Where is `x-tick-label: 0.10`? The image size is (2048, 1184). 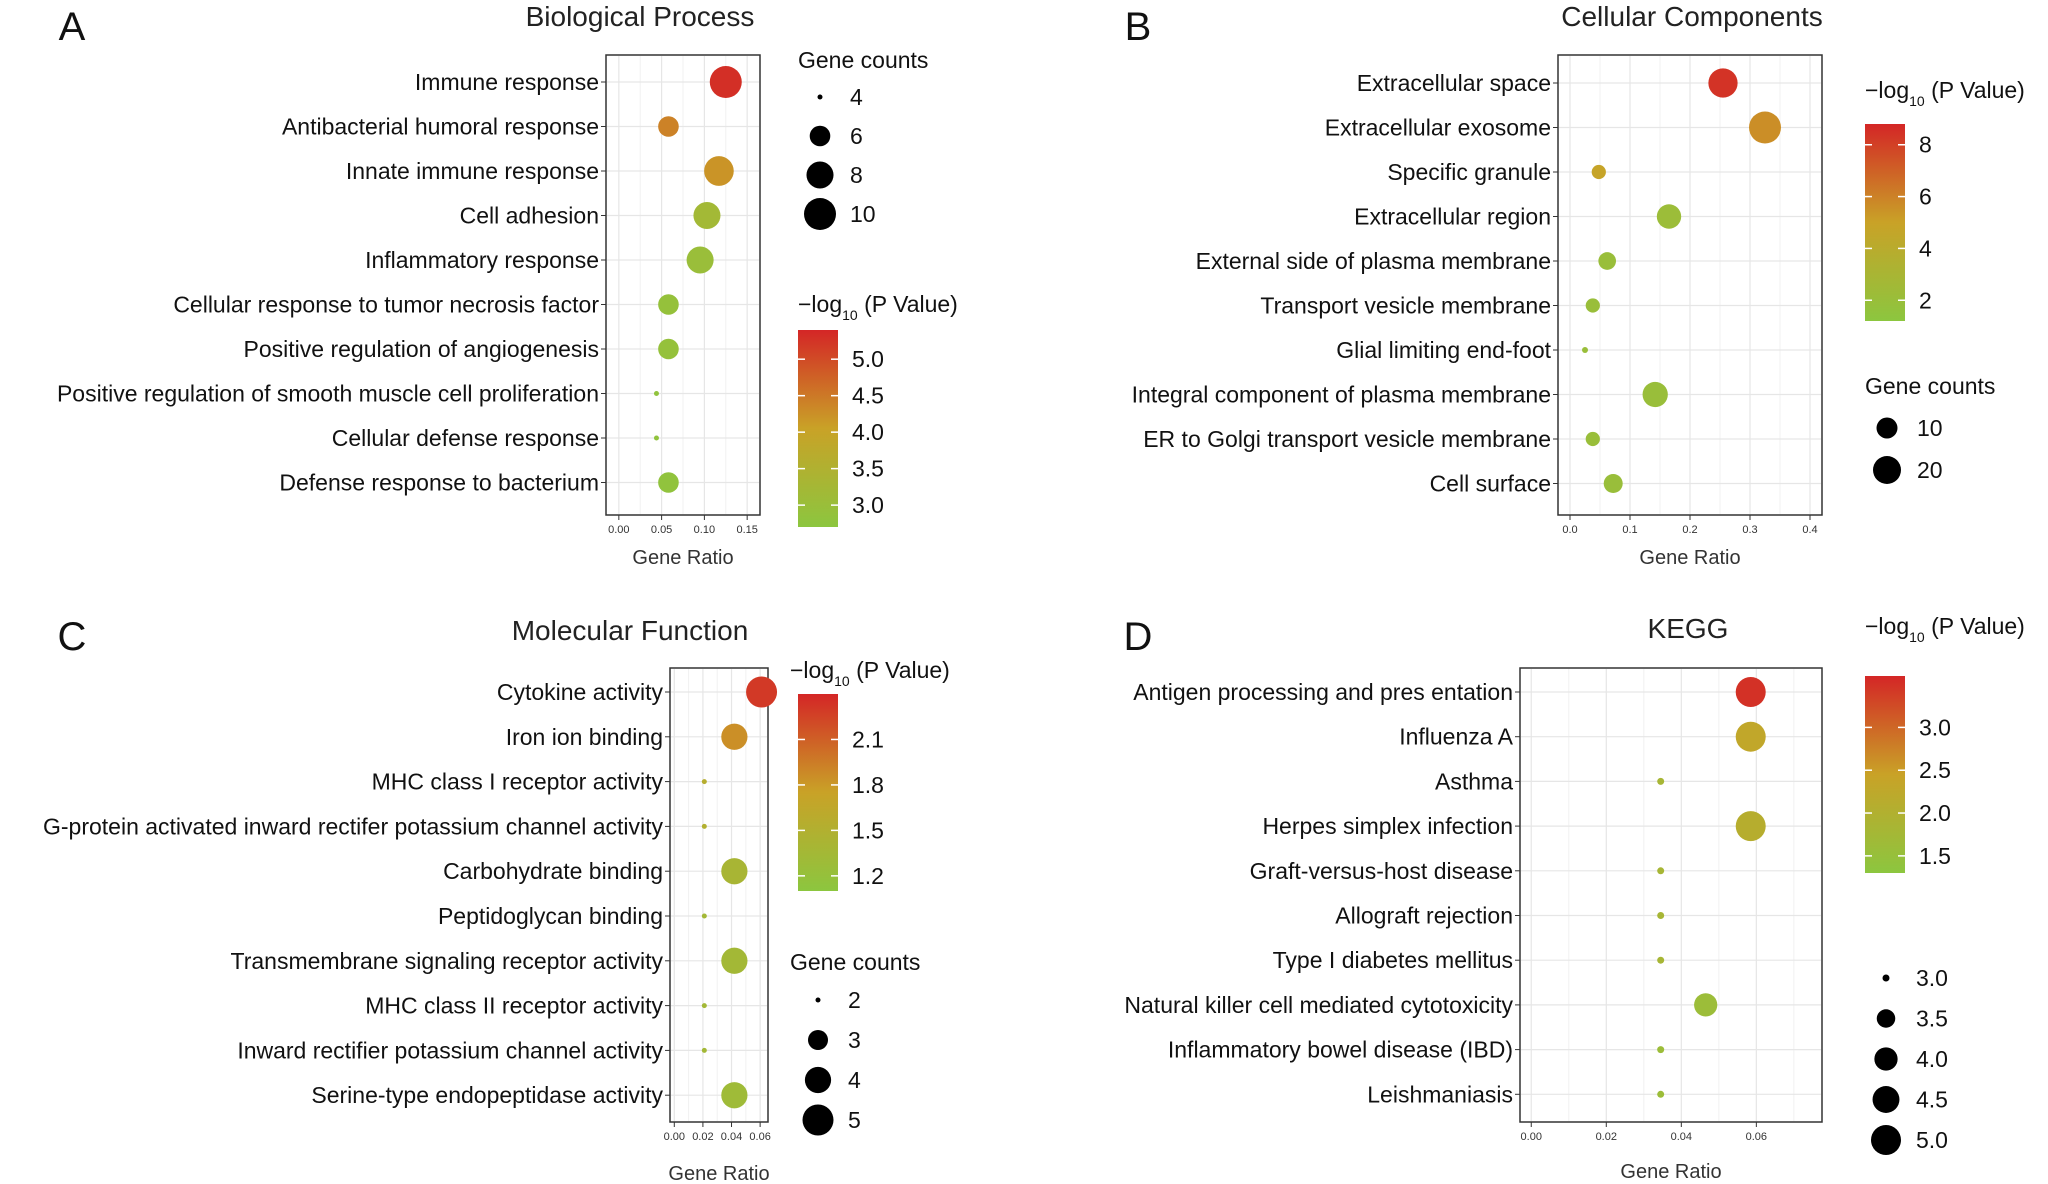
x-tick-label: 0.10 is located at coordinates (704, 530).